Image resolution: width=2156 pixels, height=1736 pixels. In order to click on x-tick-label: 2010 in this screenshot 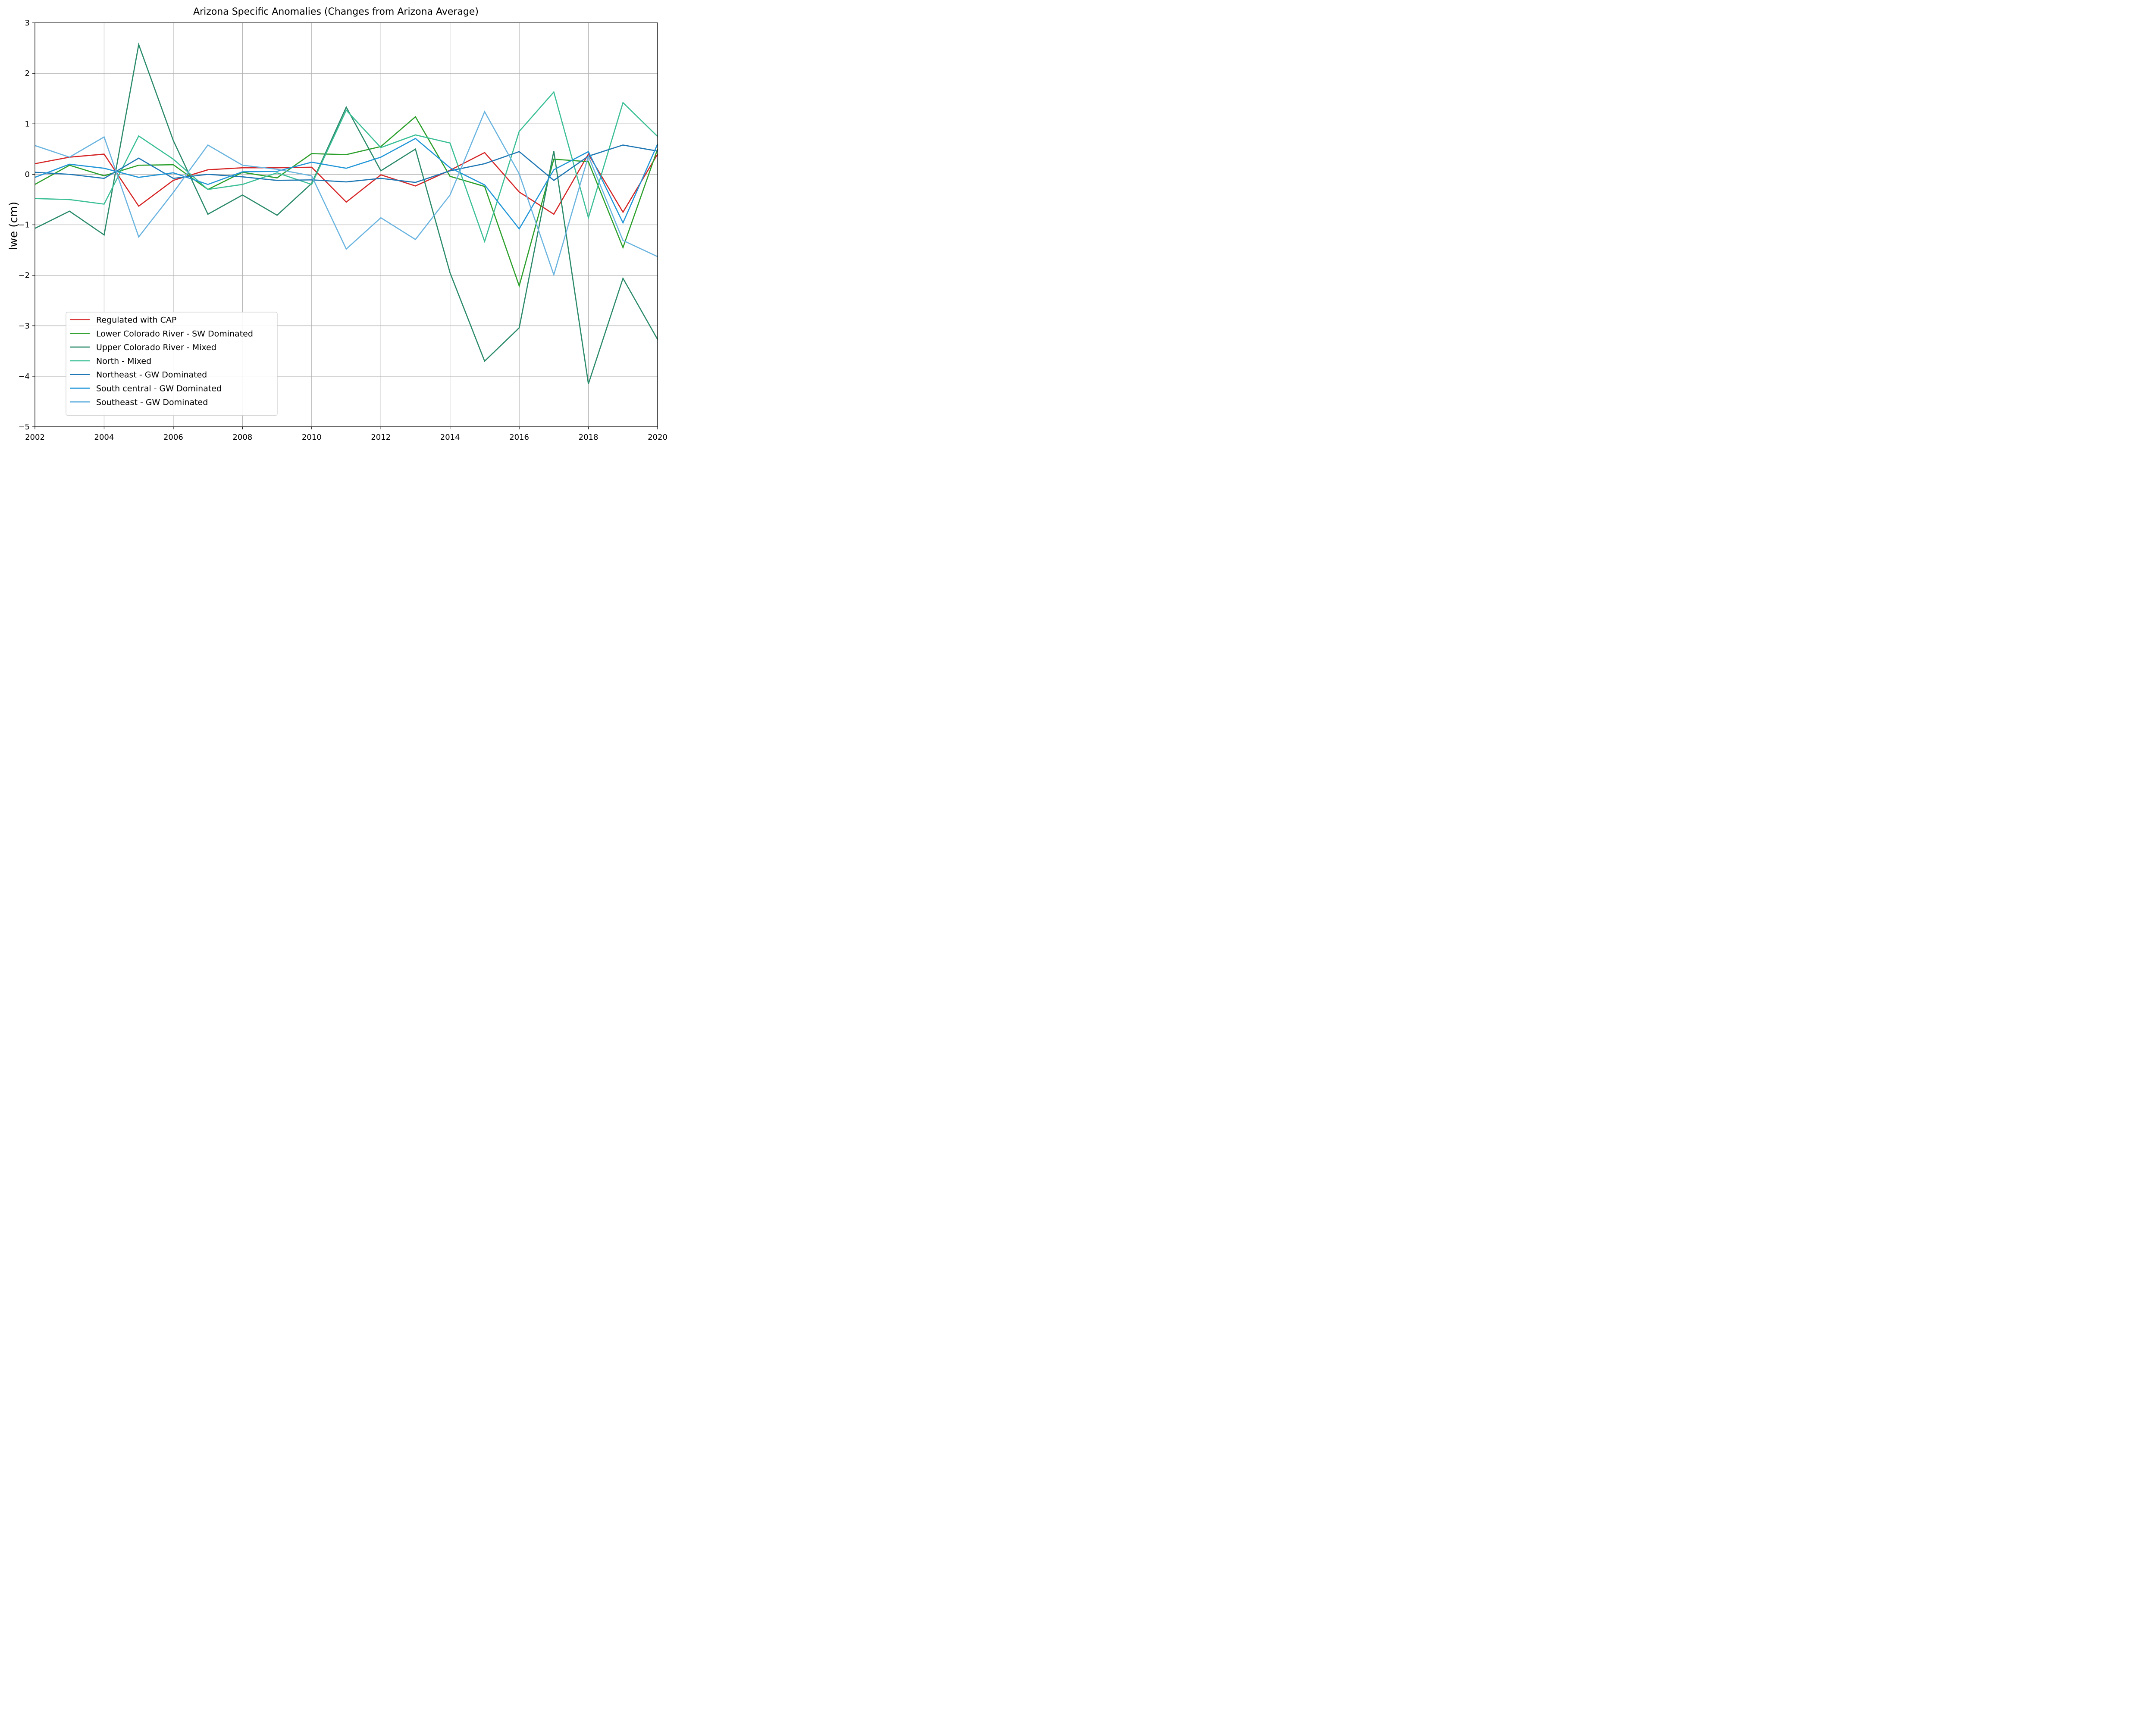, I will do `click(312, 437)`.